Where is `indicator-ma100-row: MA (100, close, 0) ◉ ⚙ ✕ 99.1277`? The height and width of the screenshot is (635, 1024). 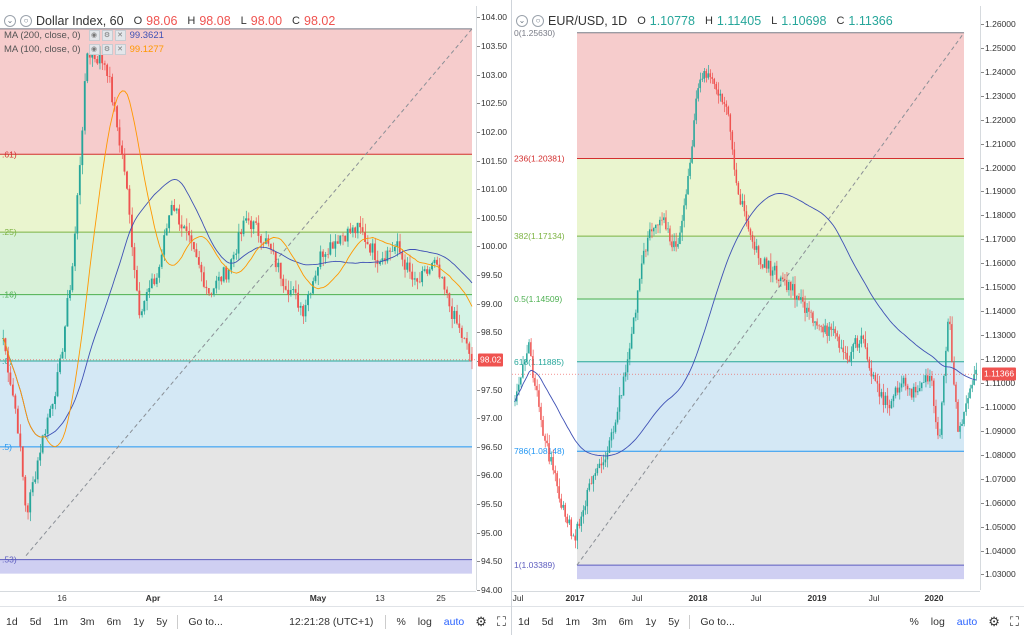
indicator-ma100-row: MA (100, close, 0) ◉ ⚙ ✕ 99.1277 is located at coordinates (169, 49).